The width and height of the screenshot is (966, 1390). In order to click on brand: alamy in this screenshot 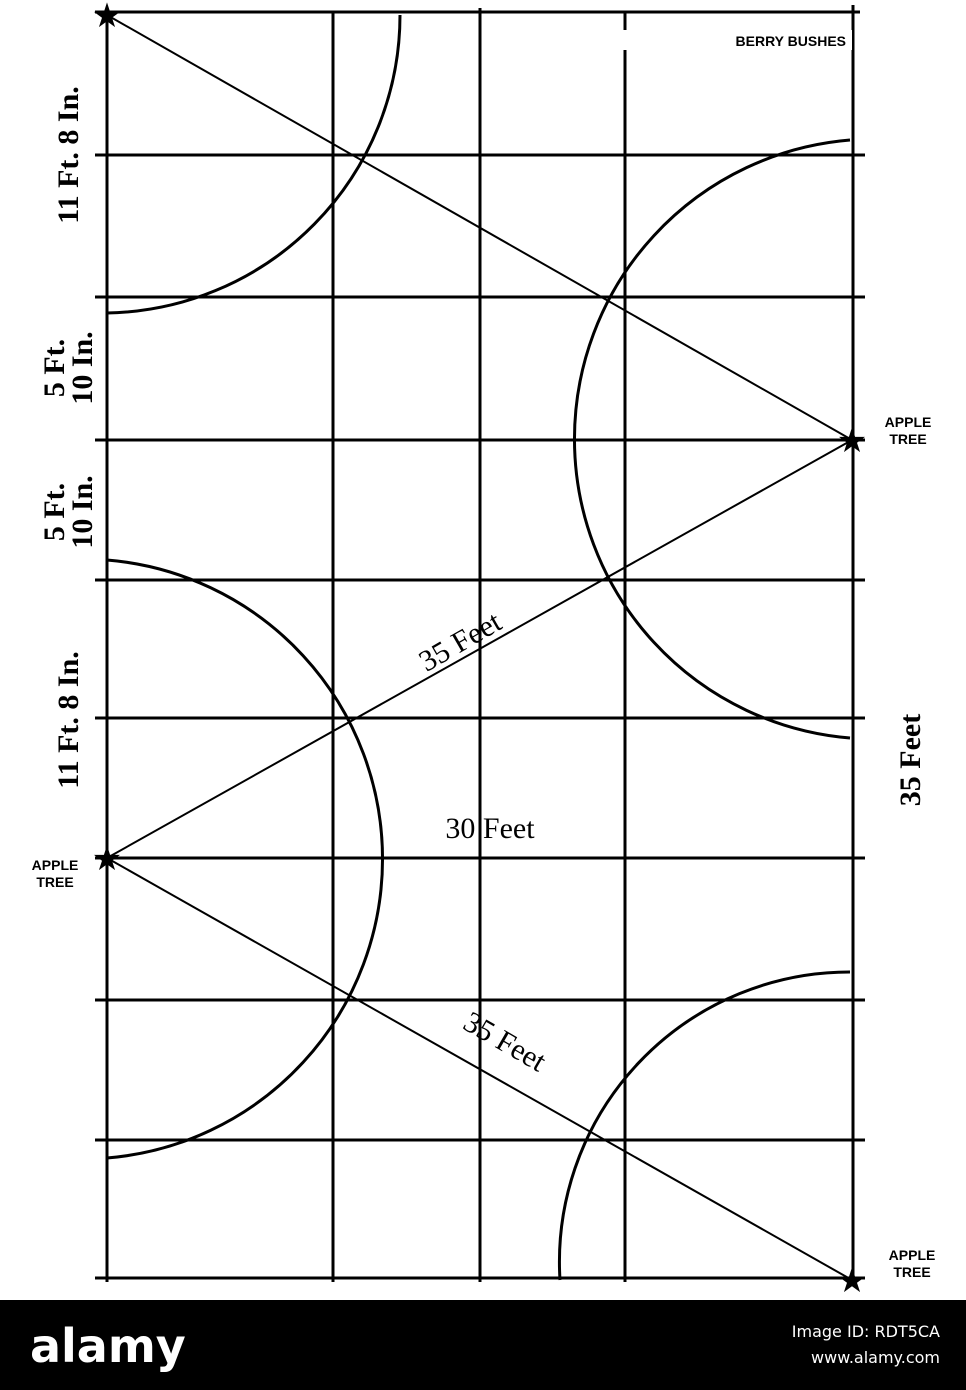, I will do `click(108, 1346)`.